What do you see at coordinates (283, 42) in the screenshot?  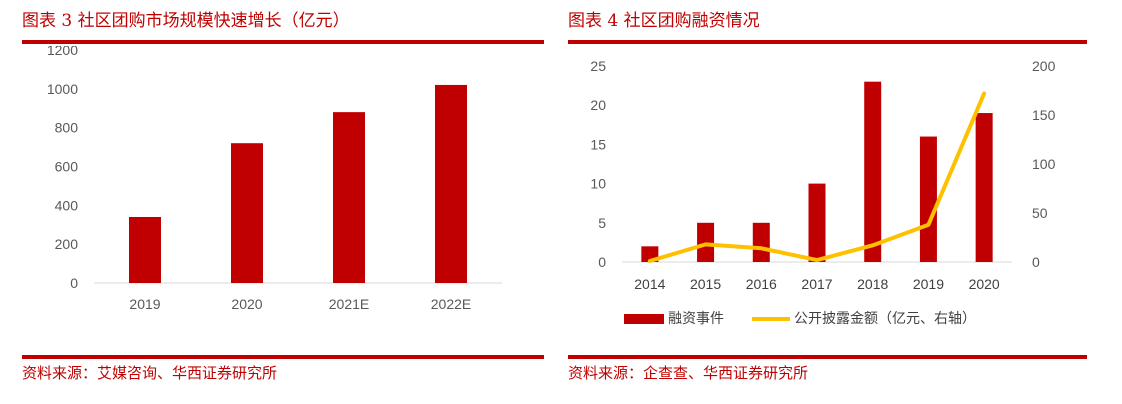 I see `left-title-rule` at bounding box center [283, 42].